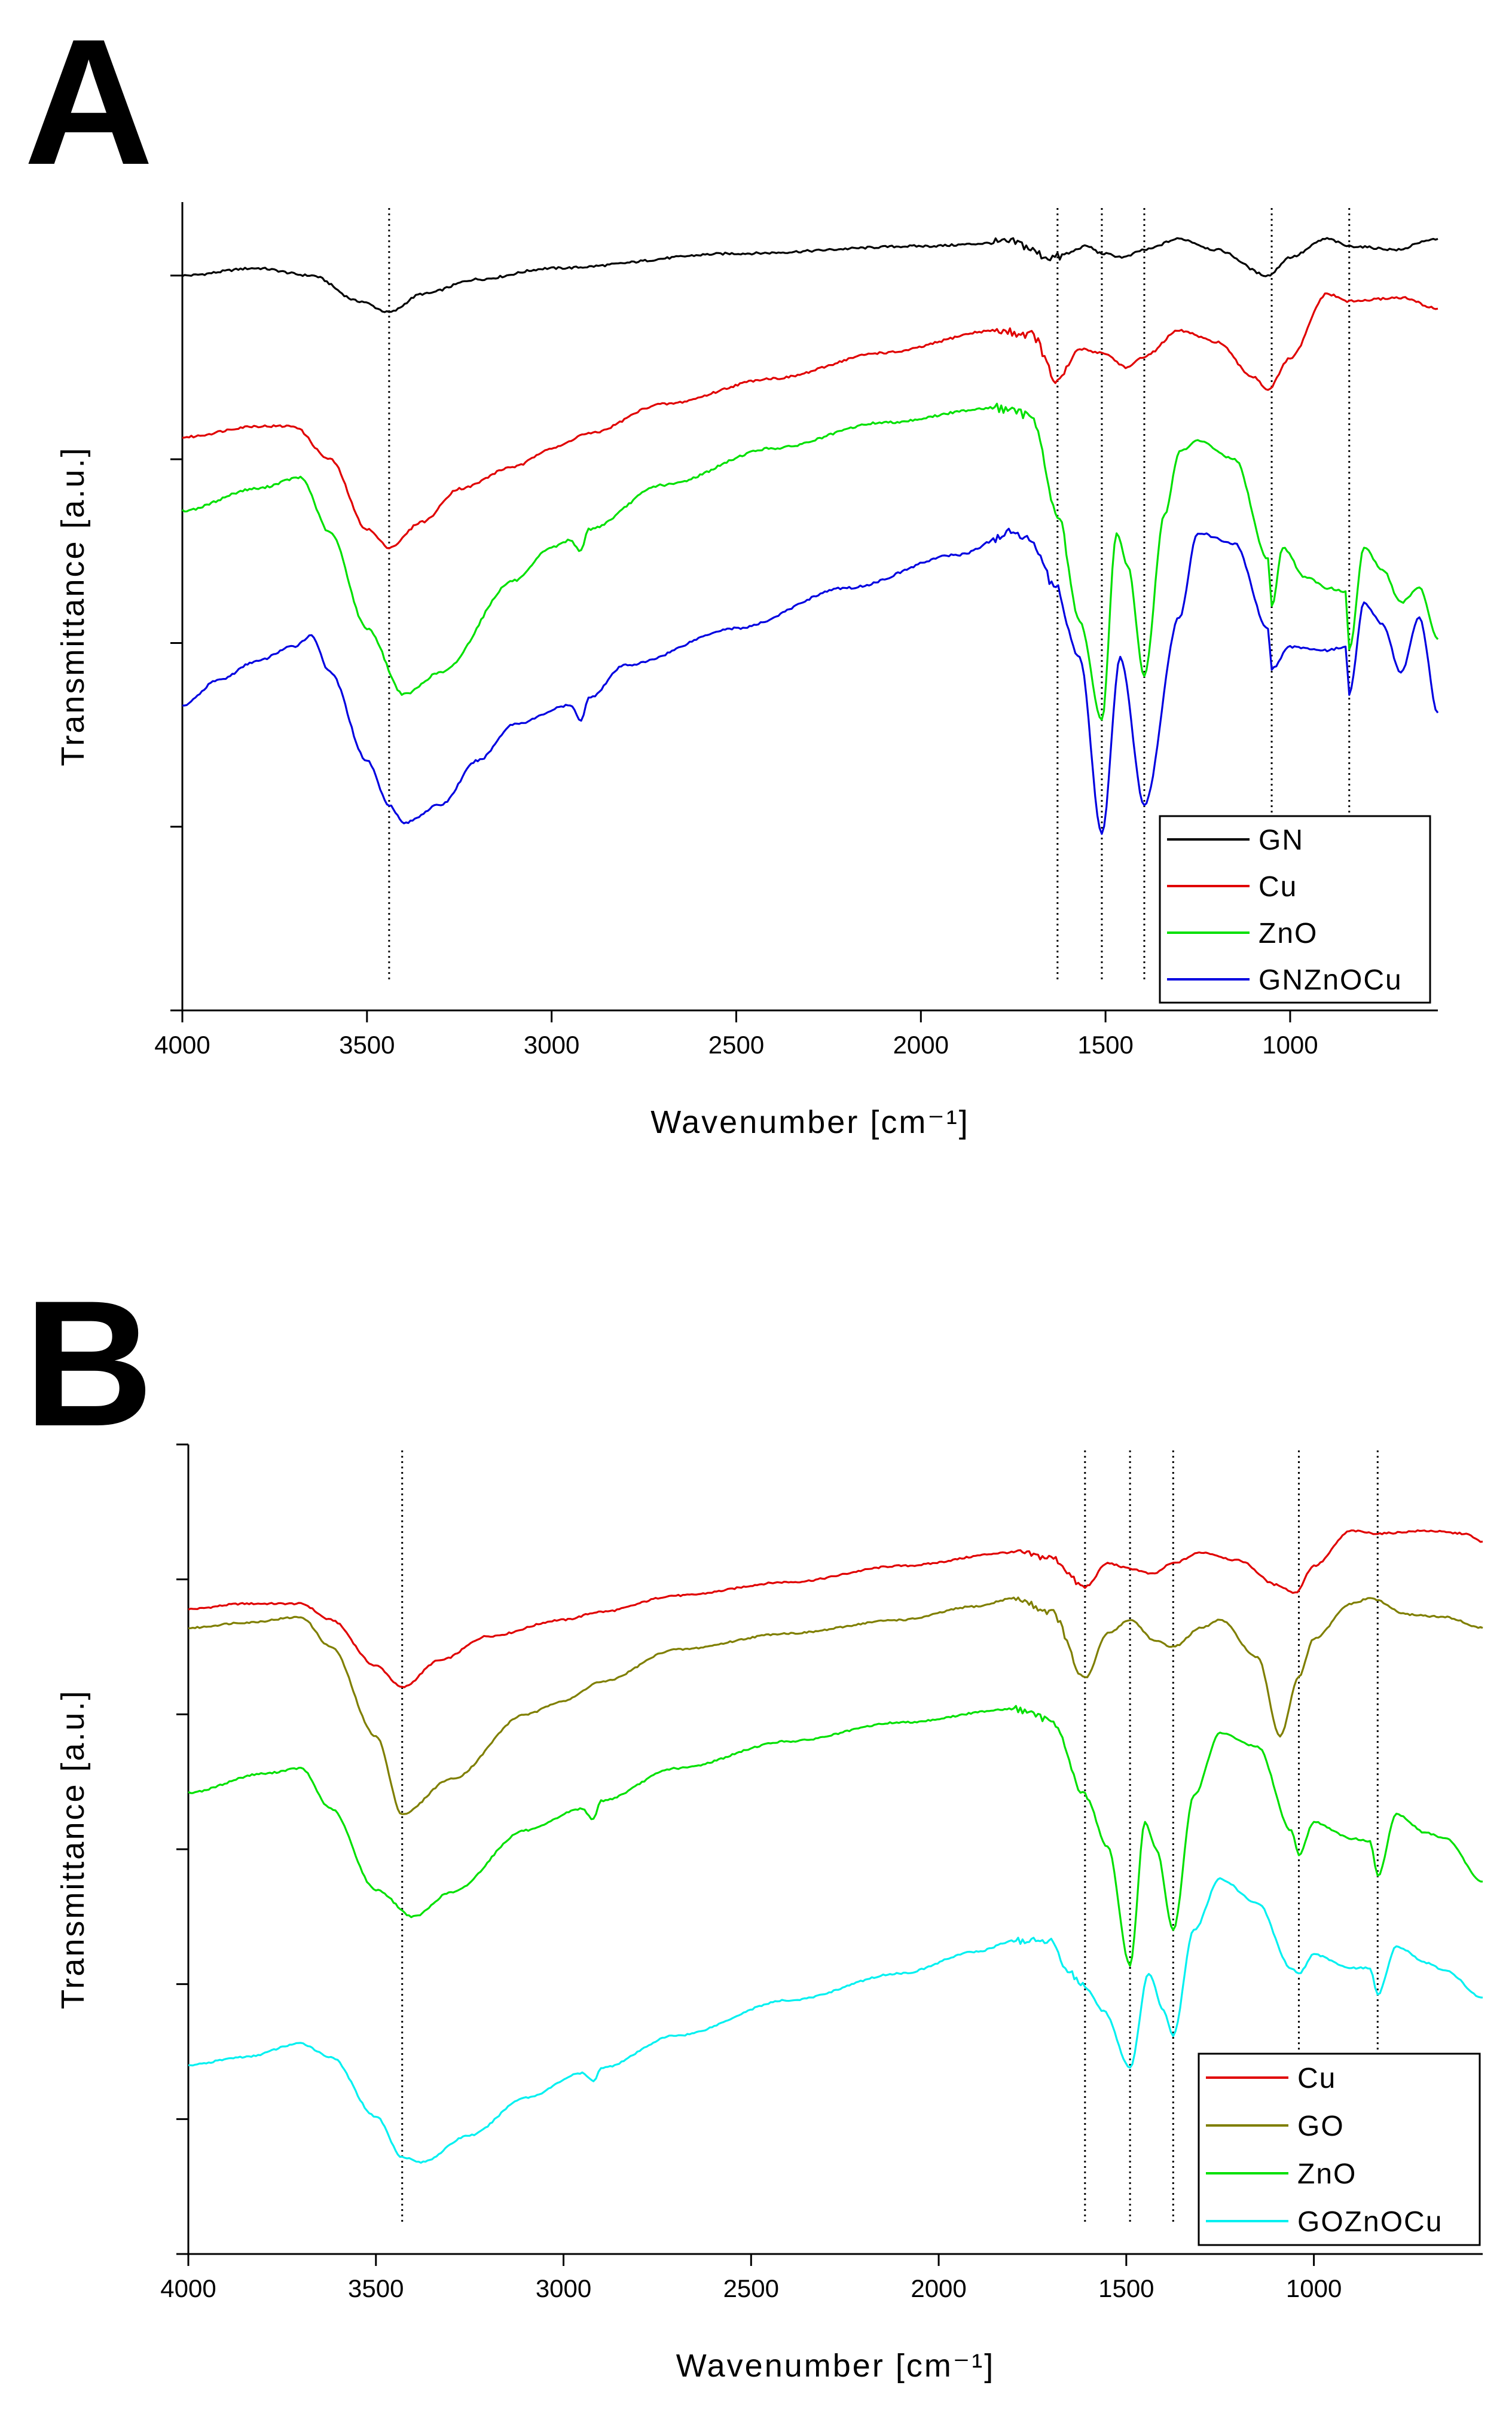 The width and height of the screenshot is (1512, 2422). Describe the element at coordinates (1281, 840) in the screenshot. I see `legend-label: GN` at that location.